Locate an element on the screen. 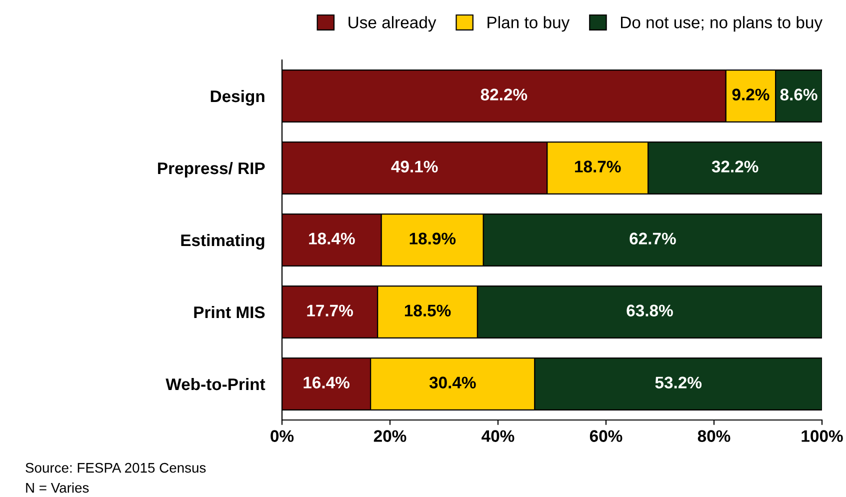  x-tick-label: 0% is located at coordinates (282, 436).